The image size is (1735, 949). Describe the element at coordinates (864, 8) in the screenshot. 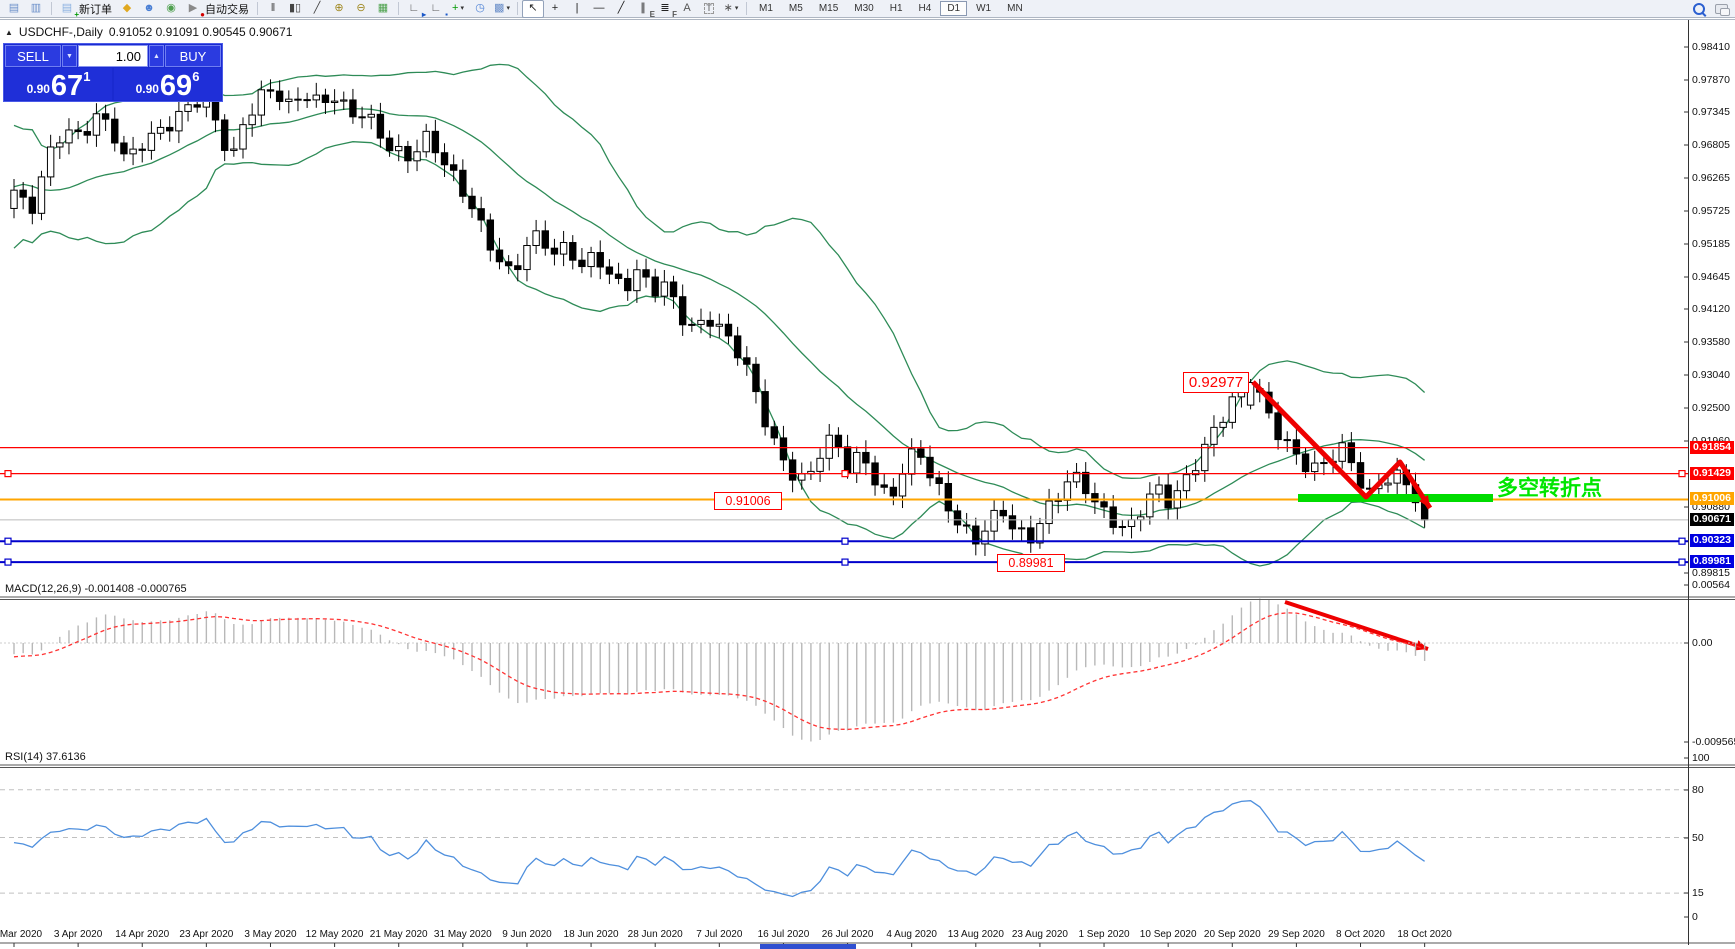

I see `timeframe-m30-button: M30` at that location.